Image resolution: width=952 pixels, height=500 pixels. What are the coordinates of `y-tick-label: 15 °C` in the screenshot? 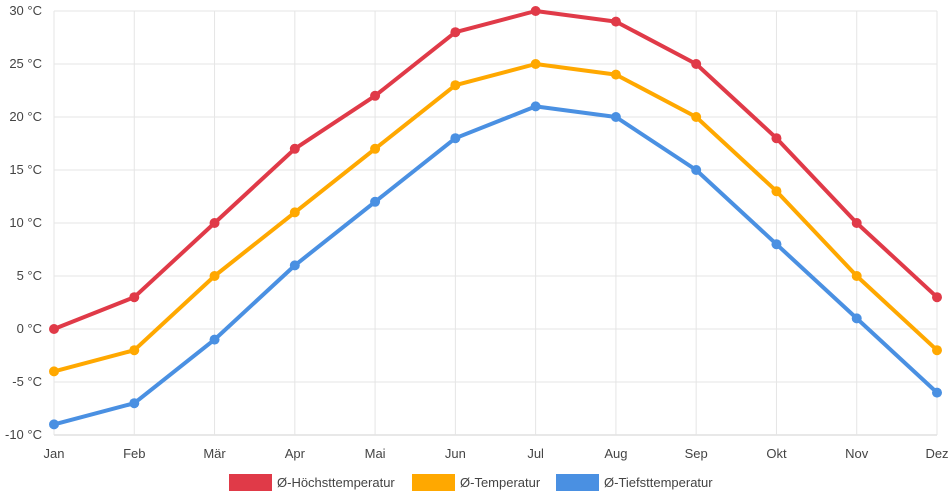 It's located at (25, 169).